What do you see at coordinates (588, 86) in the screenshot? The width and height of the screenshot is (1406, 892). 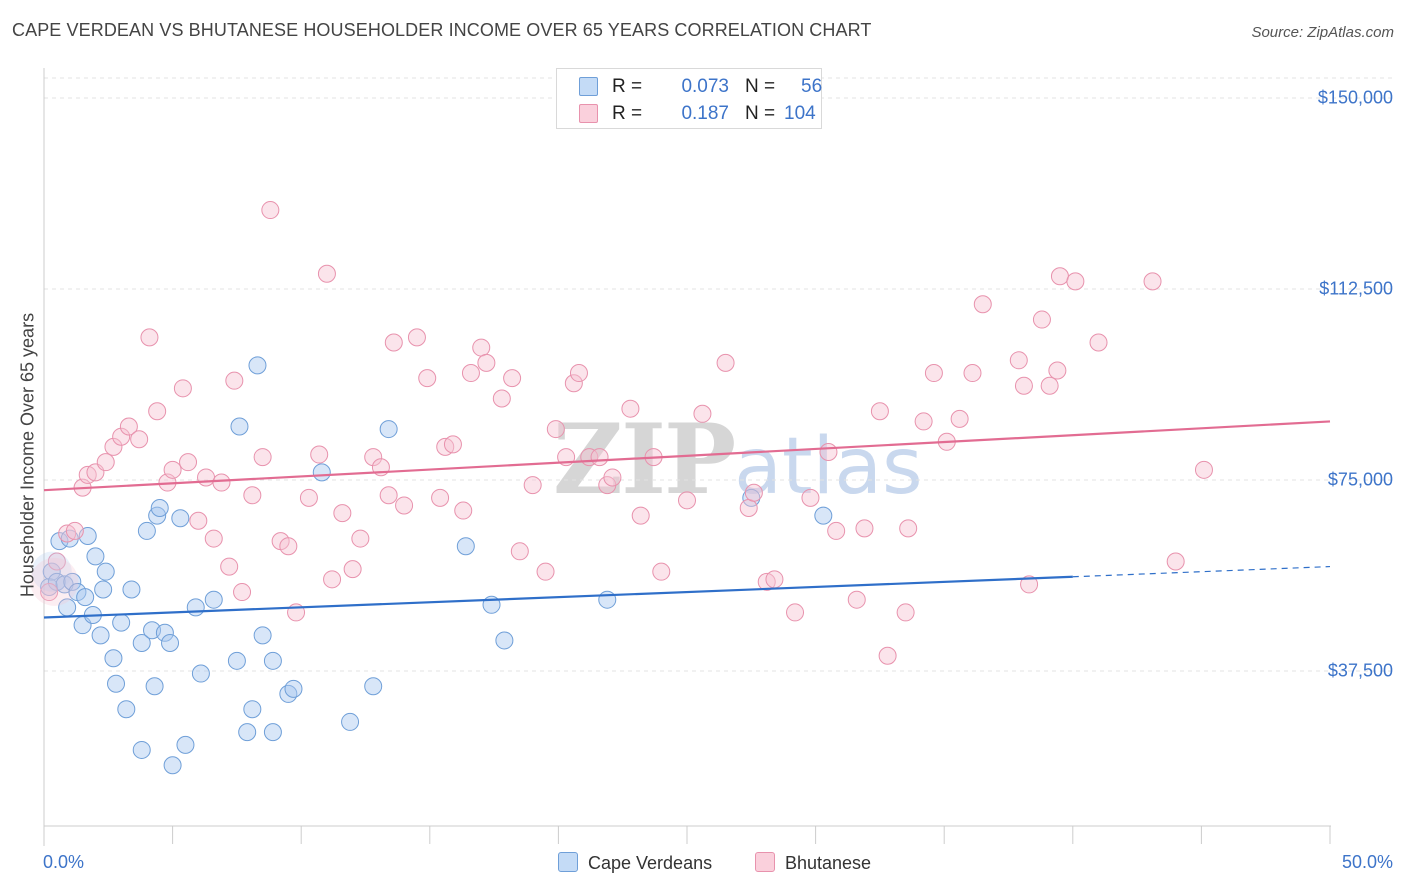 I see `cape-verdeans-swatch` at bounding box center [588, 86].